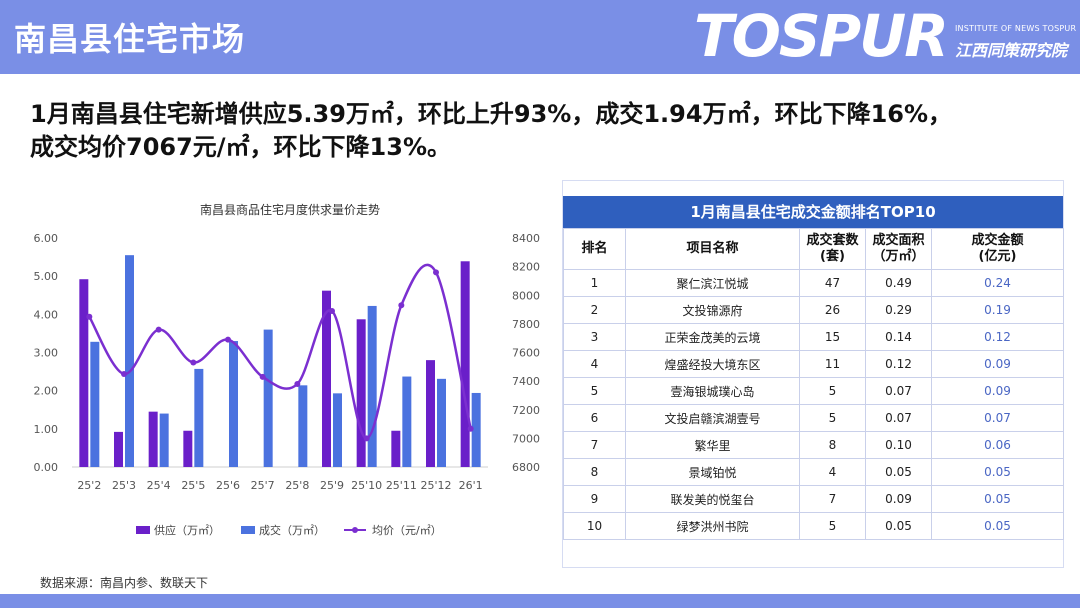 This screenshot has height=608, width=1080. I want to click on legend-swatch-price-dot, so click(355, 530).